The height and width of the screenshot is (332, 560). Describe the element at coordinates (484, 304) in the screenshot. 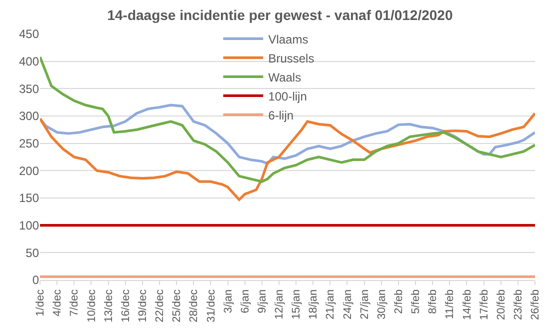

I see `x-tick-label: 17/feb` at that location.